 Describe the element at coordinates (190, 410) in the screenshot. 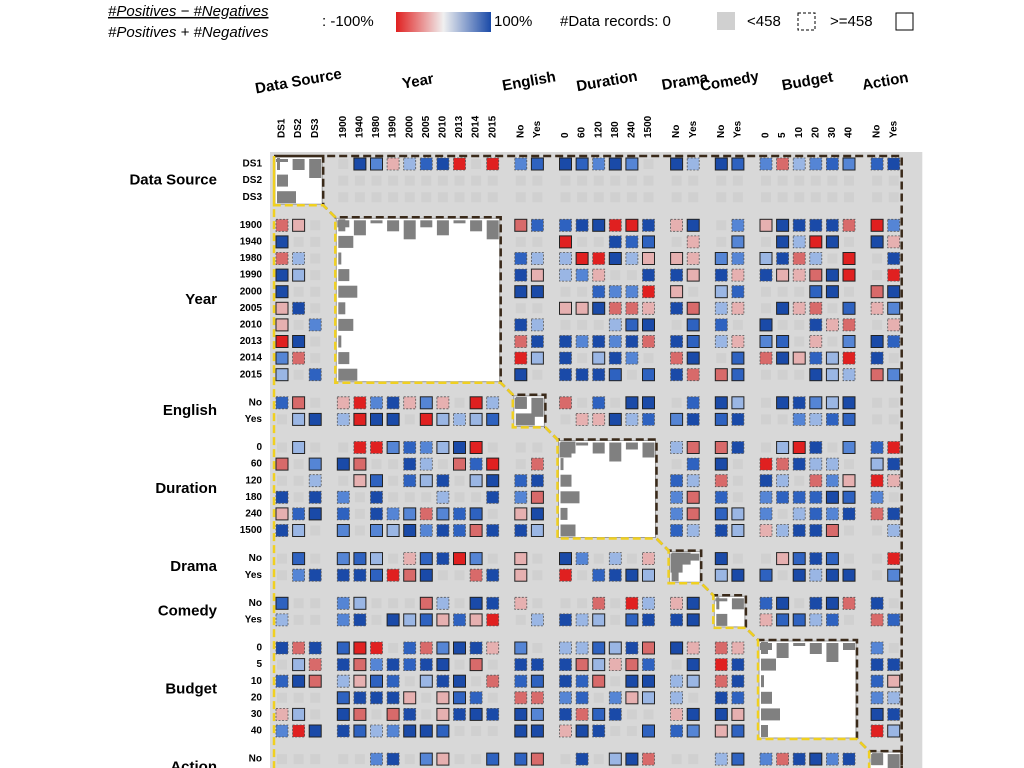

I see `row-dimension: English` at that location.